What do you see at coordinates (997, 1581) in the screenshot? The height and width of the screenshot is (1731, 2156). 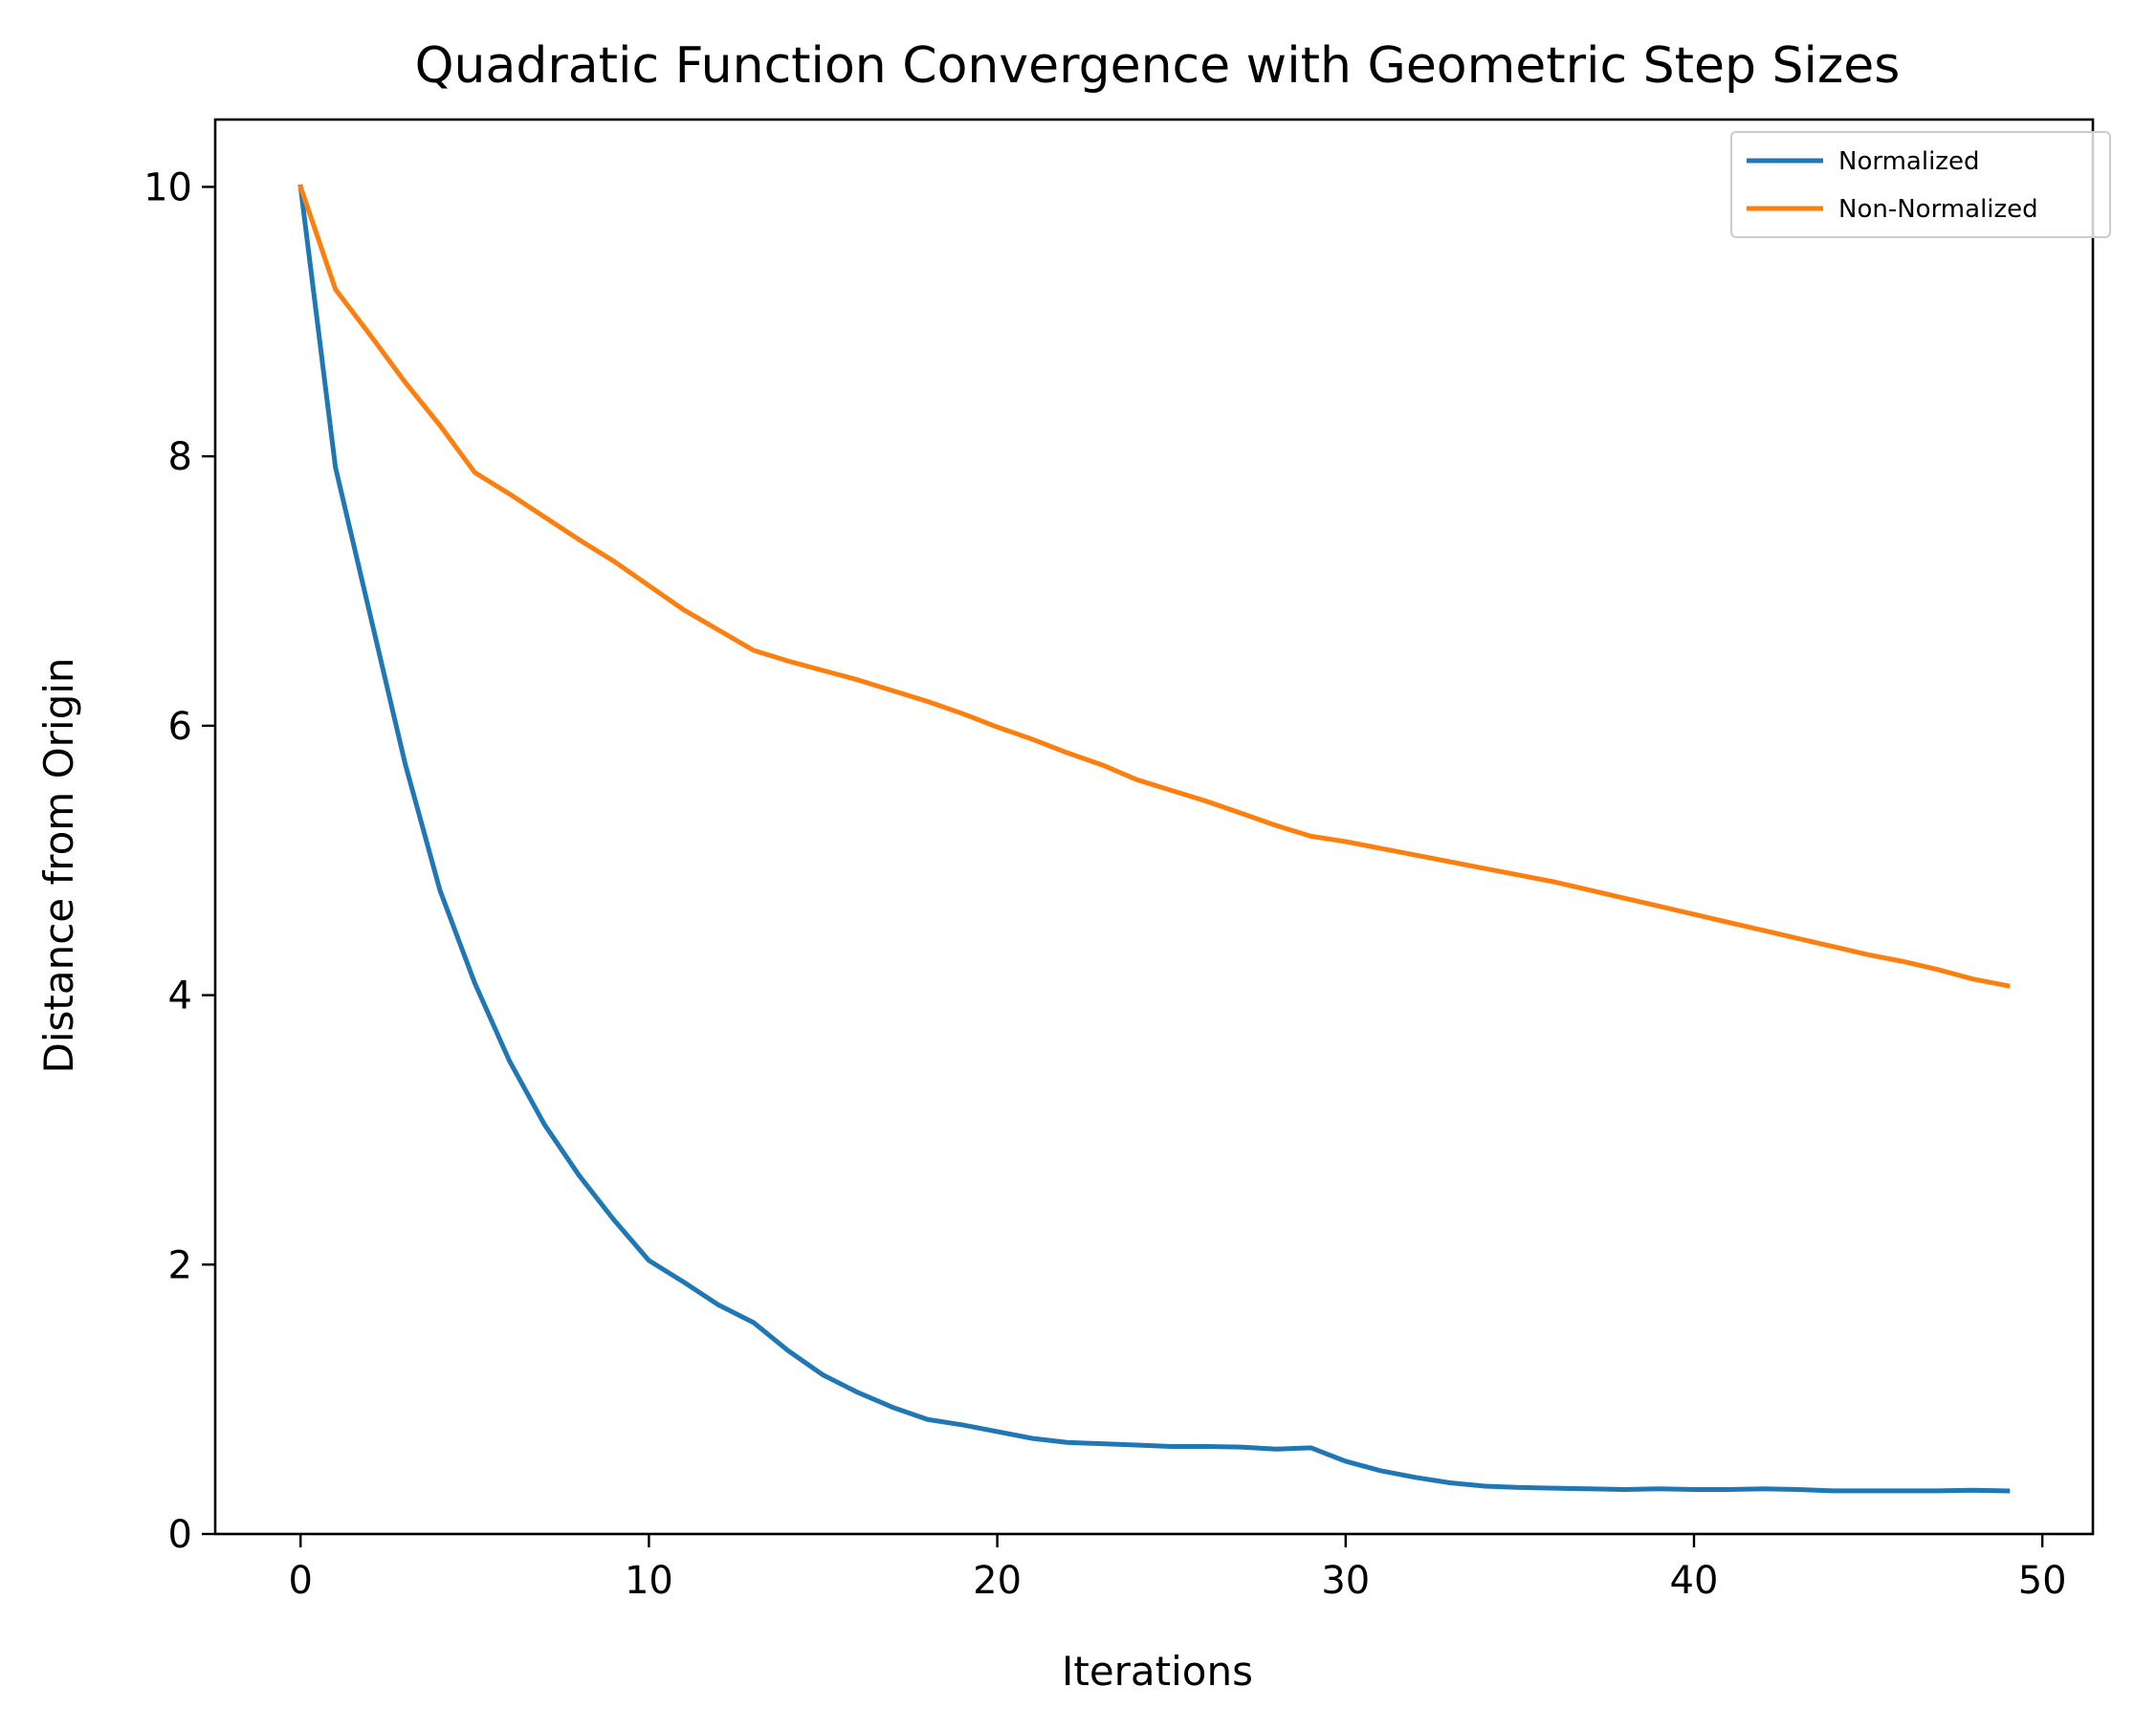 I see `x-tick-label: 20` at bounding box center [997, 1581].